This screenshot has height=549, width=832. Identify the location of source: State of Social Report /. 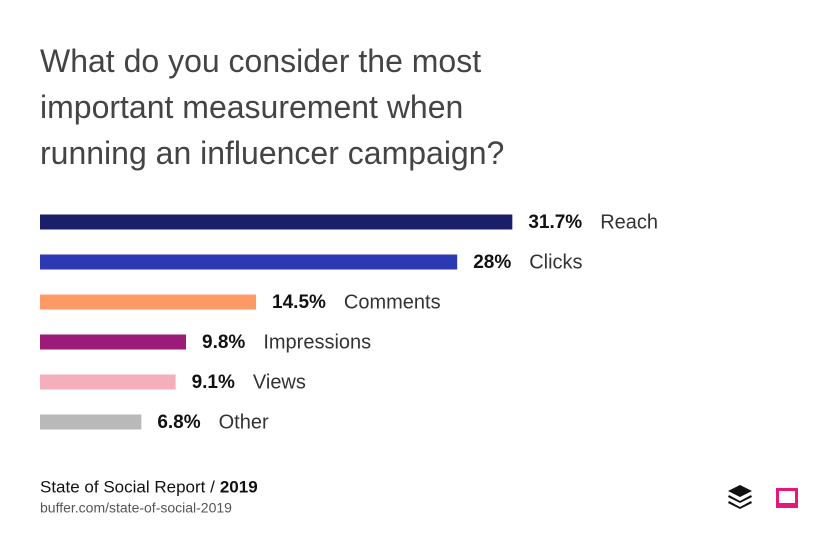
(127, 486).